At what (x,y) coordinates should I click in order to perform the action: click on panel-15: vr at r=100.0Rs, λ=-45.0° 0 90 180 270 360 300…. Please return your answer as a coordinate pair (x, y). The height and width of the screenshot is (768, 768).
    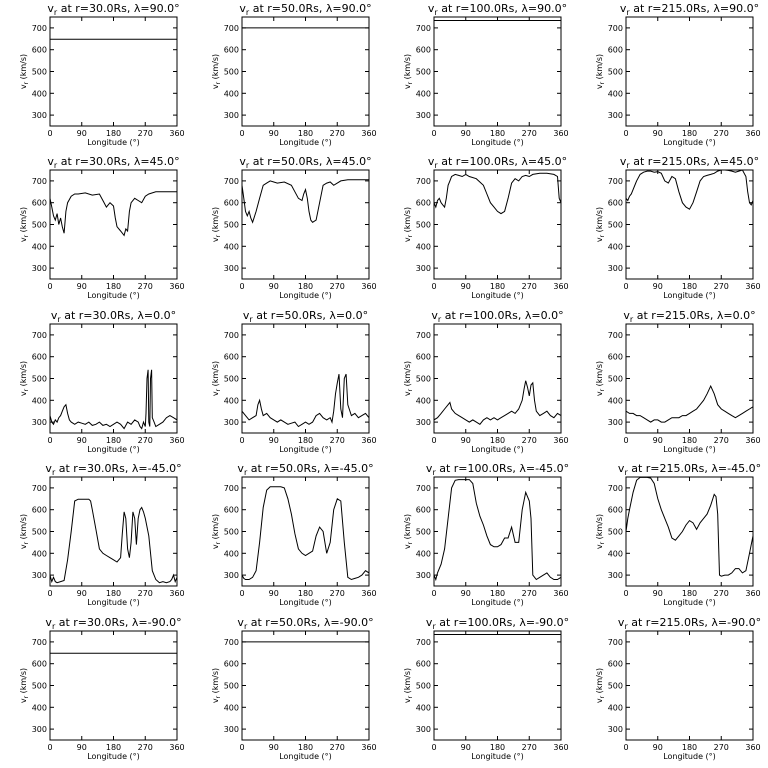
    Looking at the image, I should click on (486, 534).